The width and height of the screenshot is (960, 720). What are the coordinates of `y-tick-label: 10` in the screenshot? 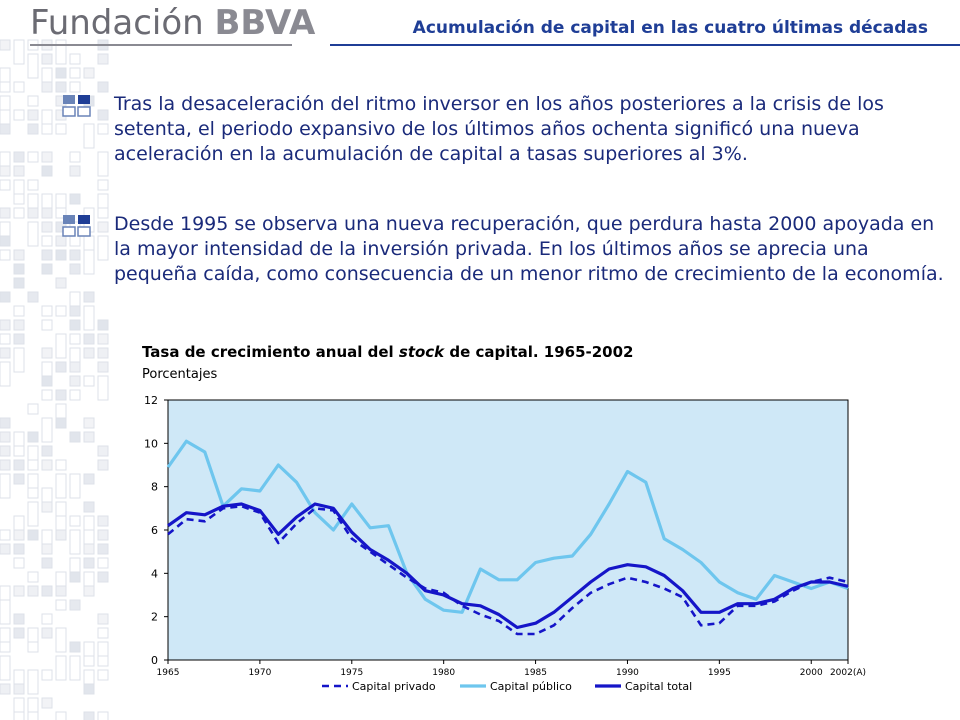 It's located at (151, 443).